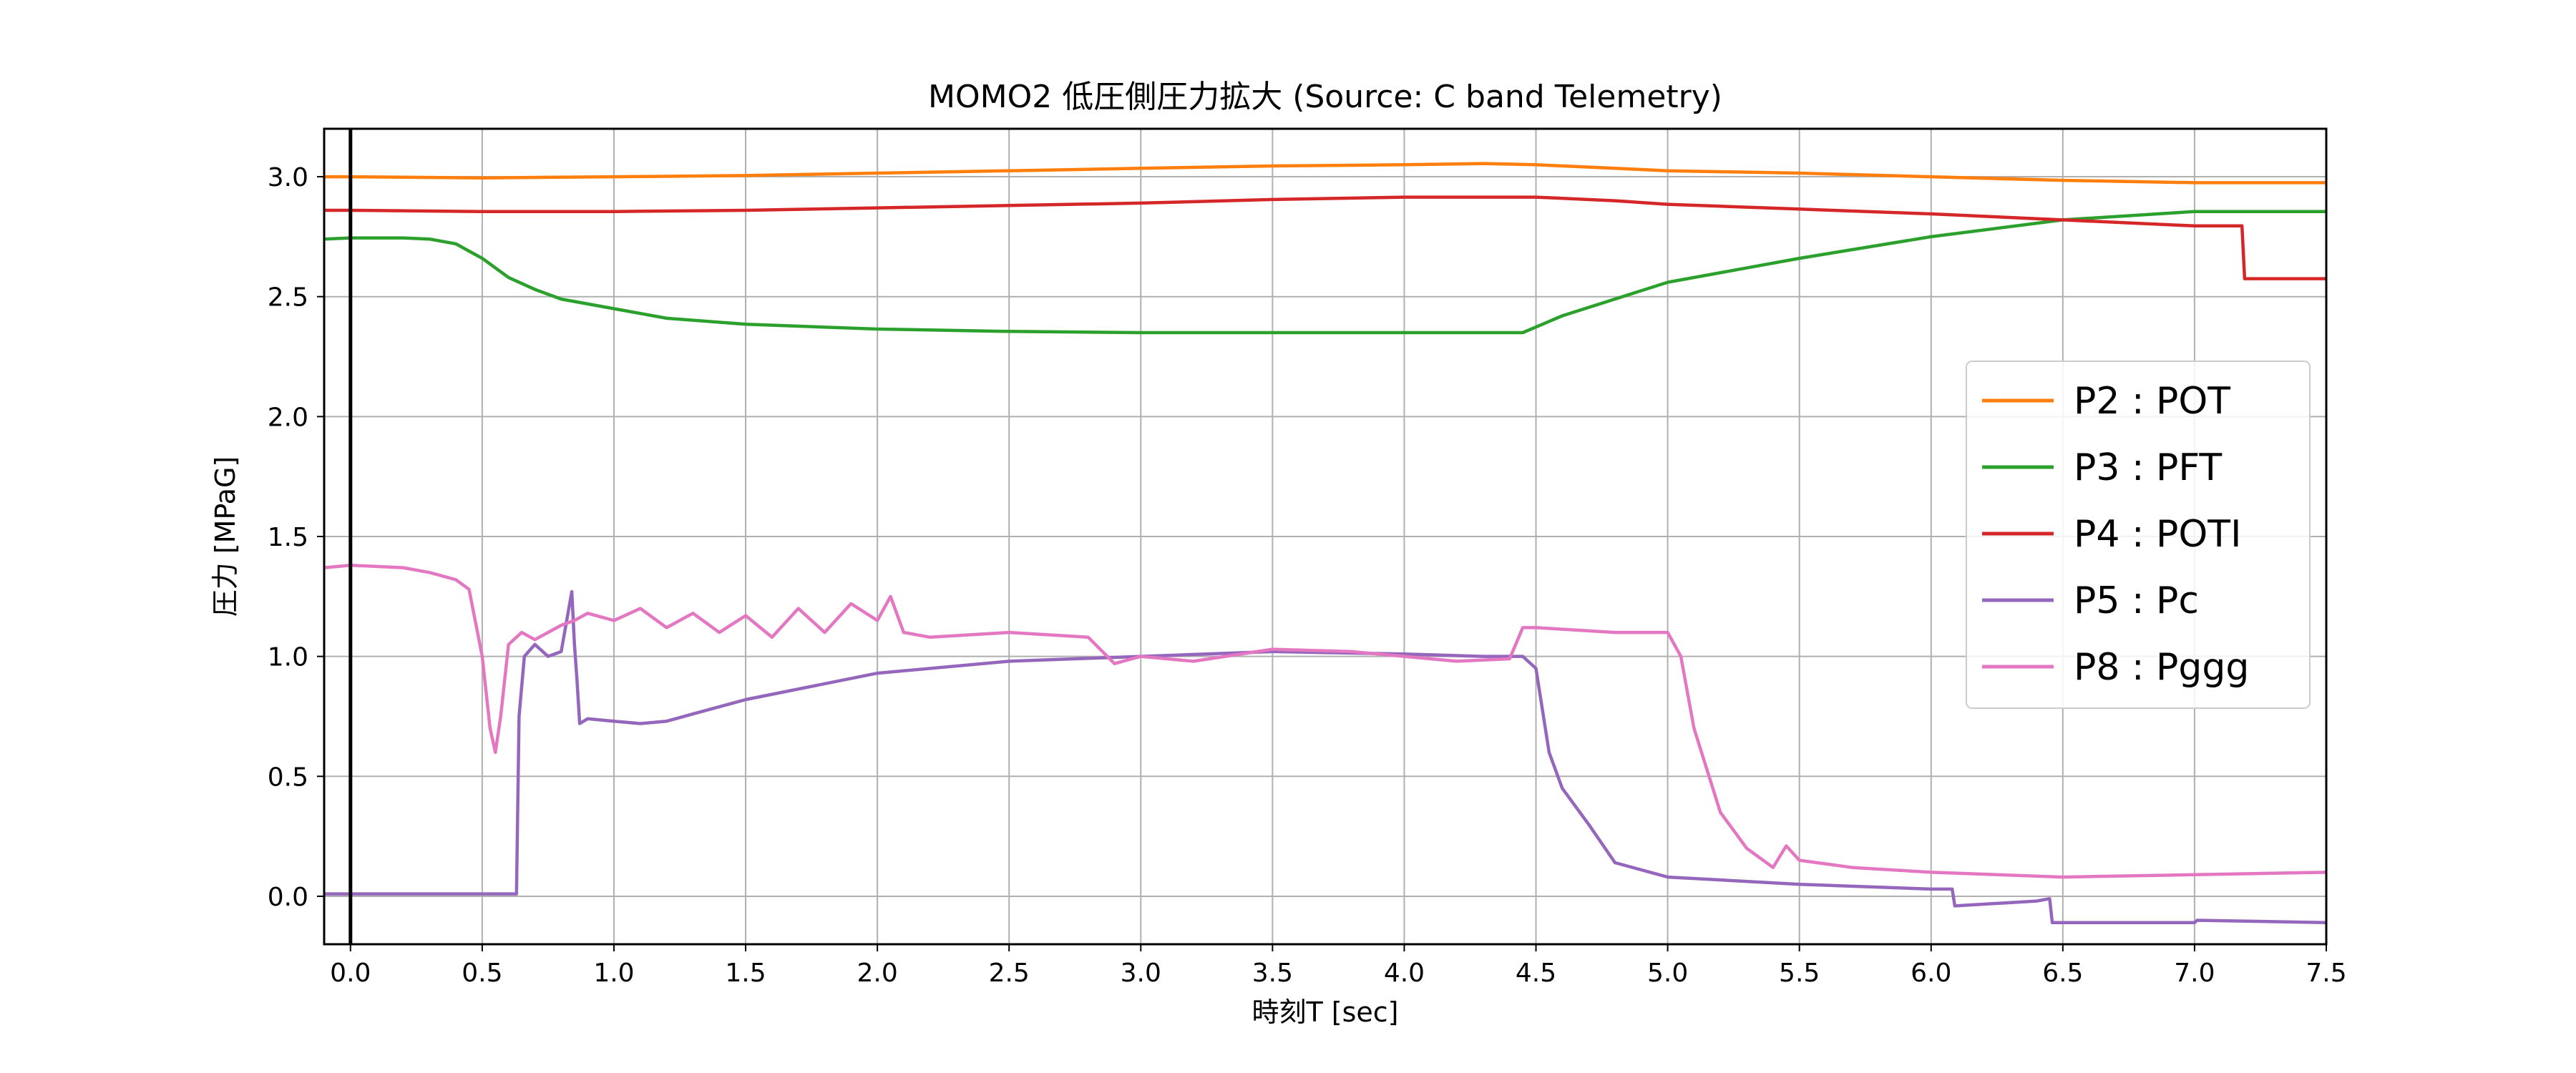 Image resolution: width=2576 pixels, height=1073 pixels. I want to click on legend-box, so click(2138, 535).